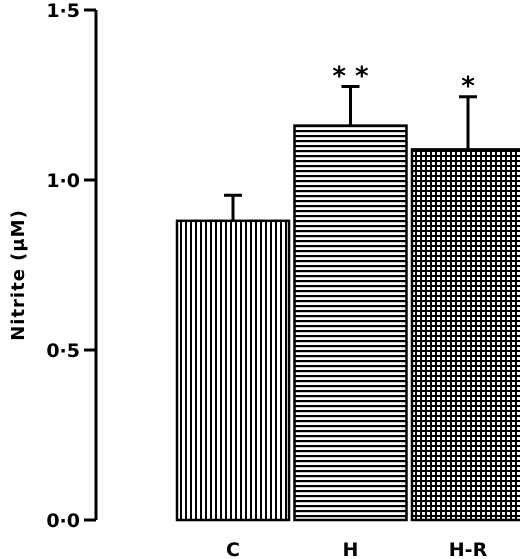  Describe the element at coordinates (468, 549) in the screenshot. I see `category-label: H-R` at that location.